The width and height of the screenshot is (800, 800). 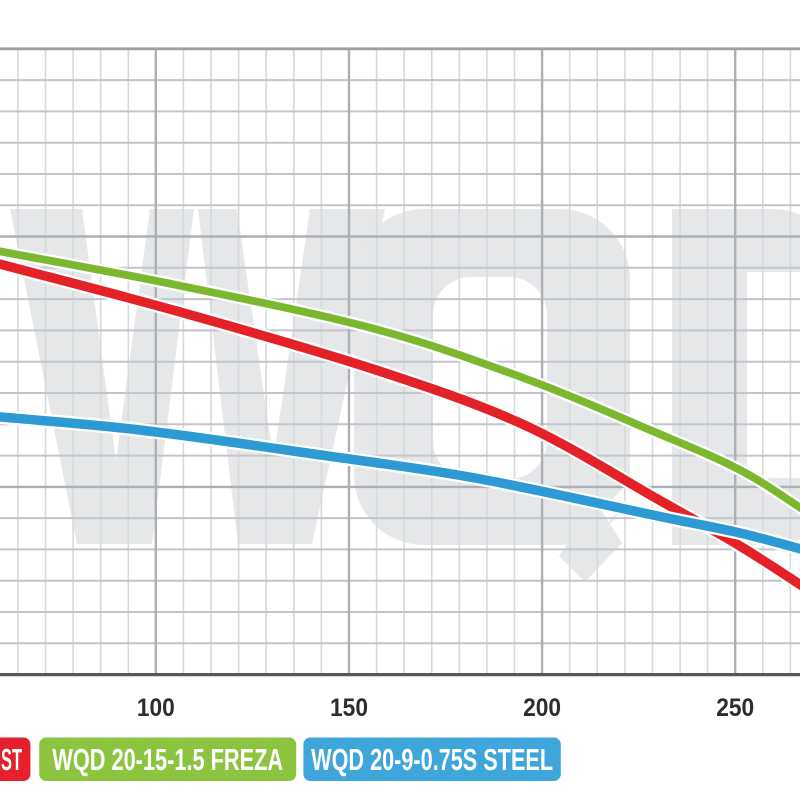 What do you see at coordinates (349, 708) in the screenshot?
I see `svg-text: 150` at bounding box center [349, 708].